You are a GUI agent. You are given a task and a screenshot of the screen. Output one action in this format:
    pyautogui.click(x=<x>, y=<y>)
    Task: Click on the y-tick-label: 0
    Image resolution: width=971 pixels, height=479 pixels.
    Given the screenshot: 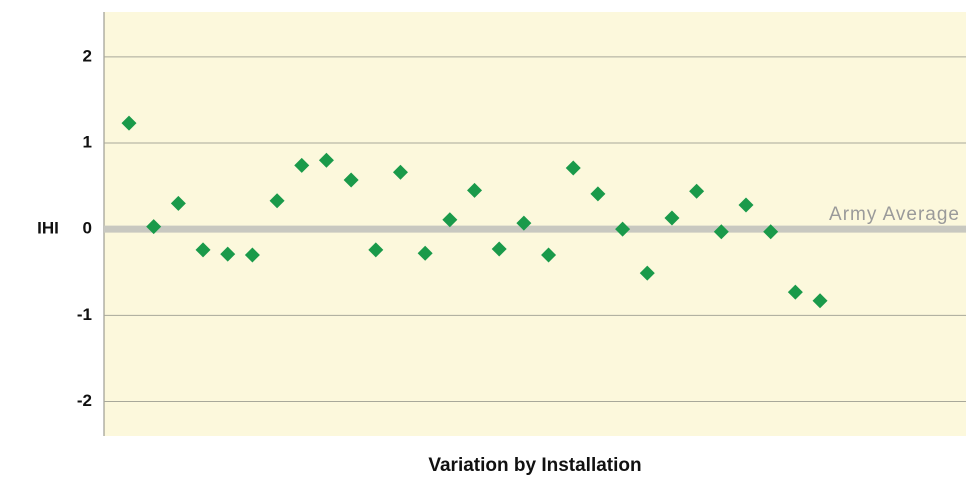 What is the action you would take?
    pyautogui.click(x=87, y=228)
    